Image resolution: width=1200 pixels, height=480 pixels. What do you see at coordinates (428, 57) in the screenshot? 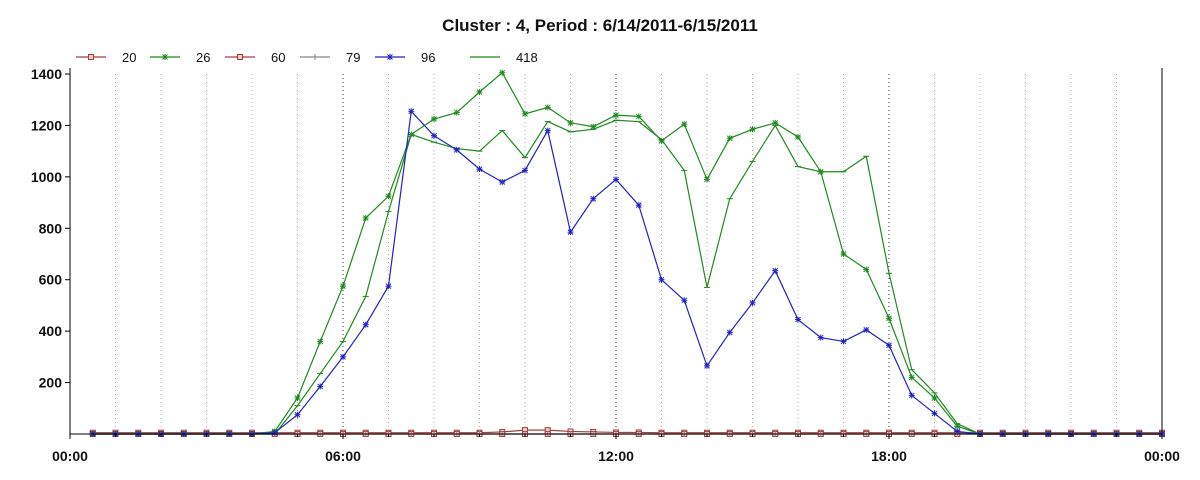
I see `legend-label: 96` at bounding box center [428, 57].